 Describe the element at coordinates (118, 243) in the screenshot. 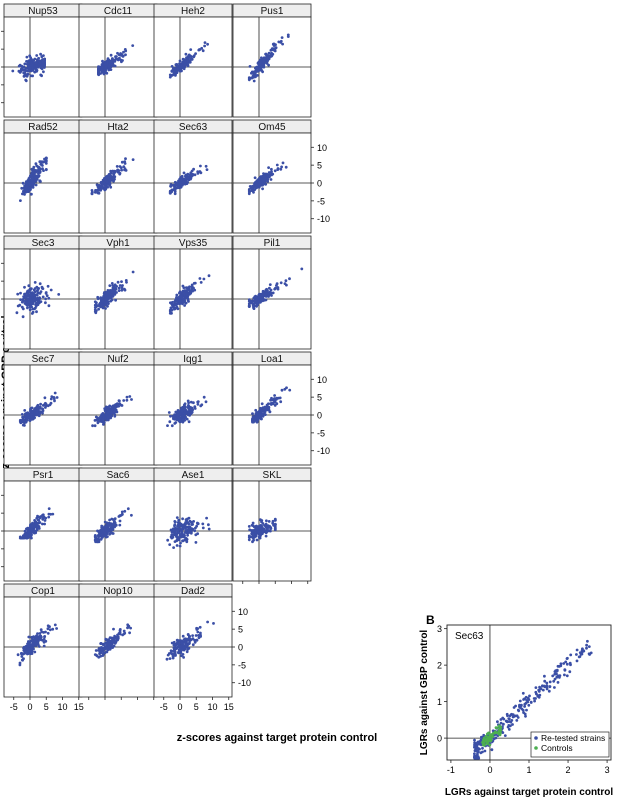

I see `panel-title: Vph1` at that location.